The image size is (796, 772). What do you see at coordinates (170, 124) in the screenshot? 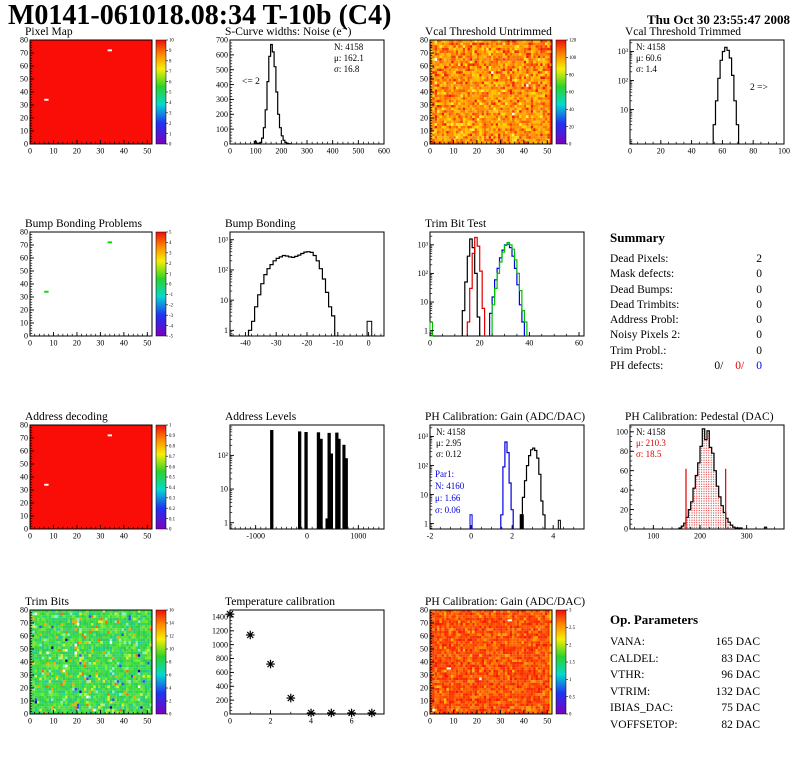
I see `svg-text: 2` at bounding box center [170, 124].